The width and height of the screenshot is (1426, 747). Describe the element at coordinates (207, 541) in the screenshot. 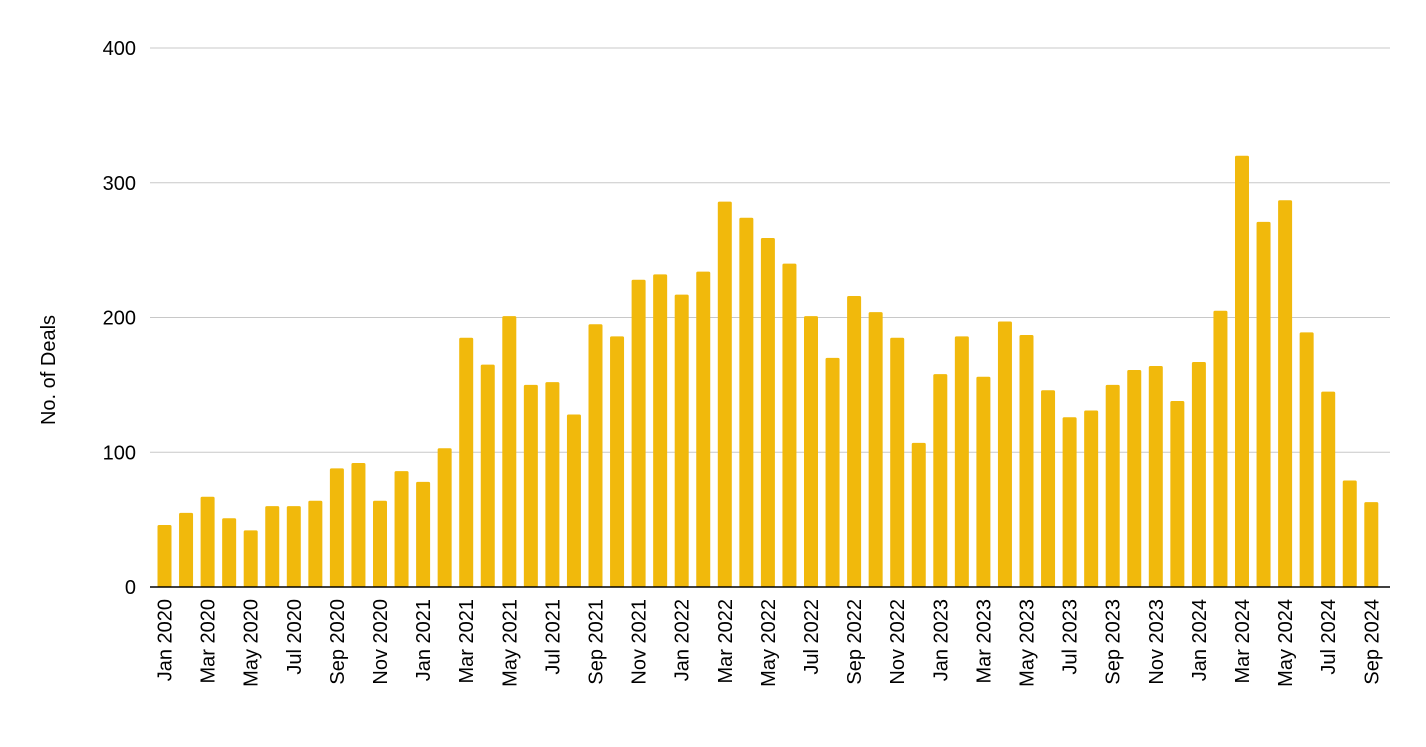

I see `bar-mar-2020` at that location.